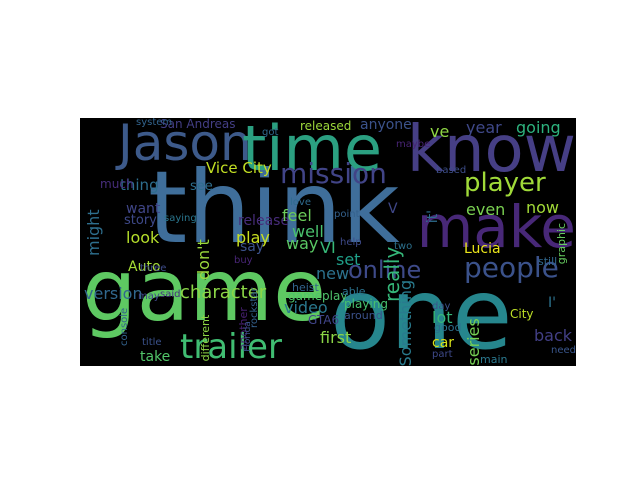  What do you see at coordinates (393, 209) in the screenshot?
I see `cloud-word-v: V` at bounding box center [393, 209].